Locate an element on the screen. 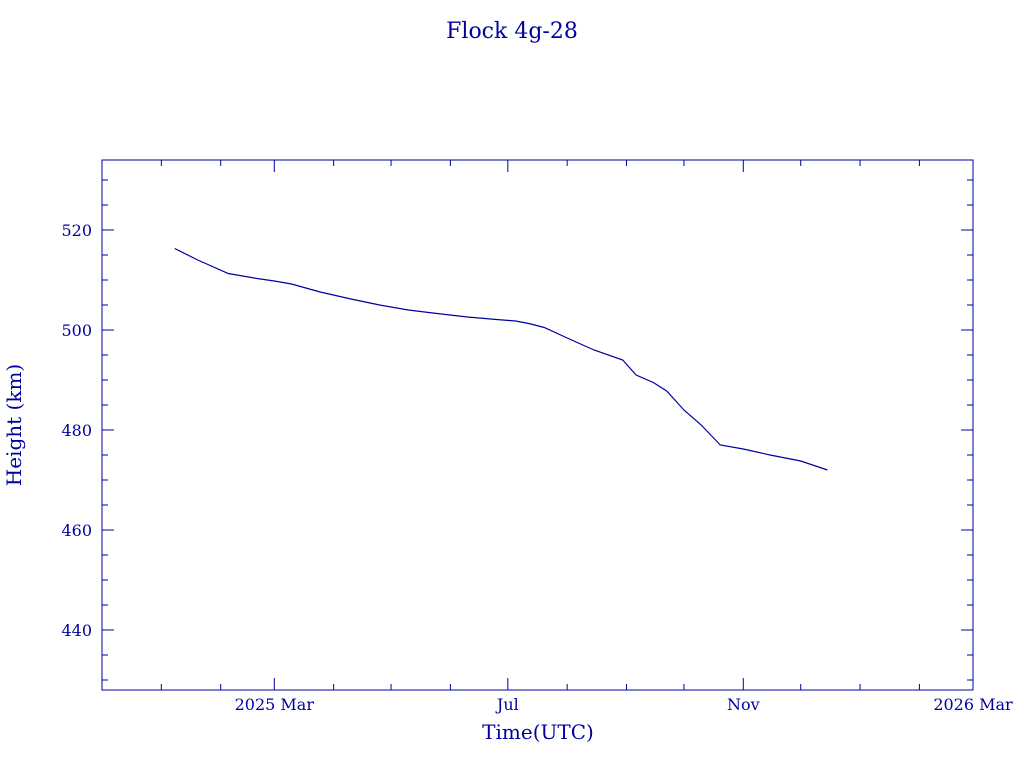  chart-title: Flock 4g-28 is located at coordinates (512, 31).